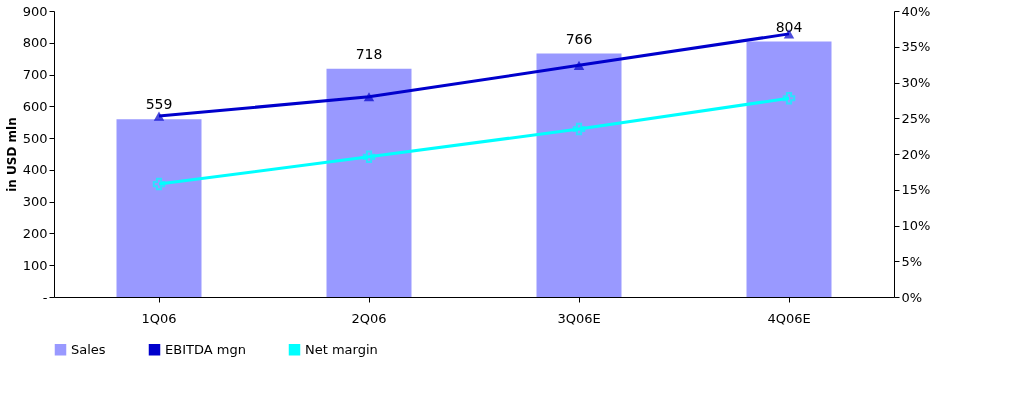  I want to click on y-axis-title: in USD mln, so click(11, 154).